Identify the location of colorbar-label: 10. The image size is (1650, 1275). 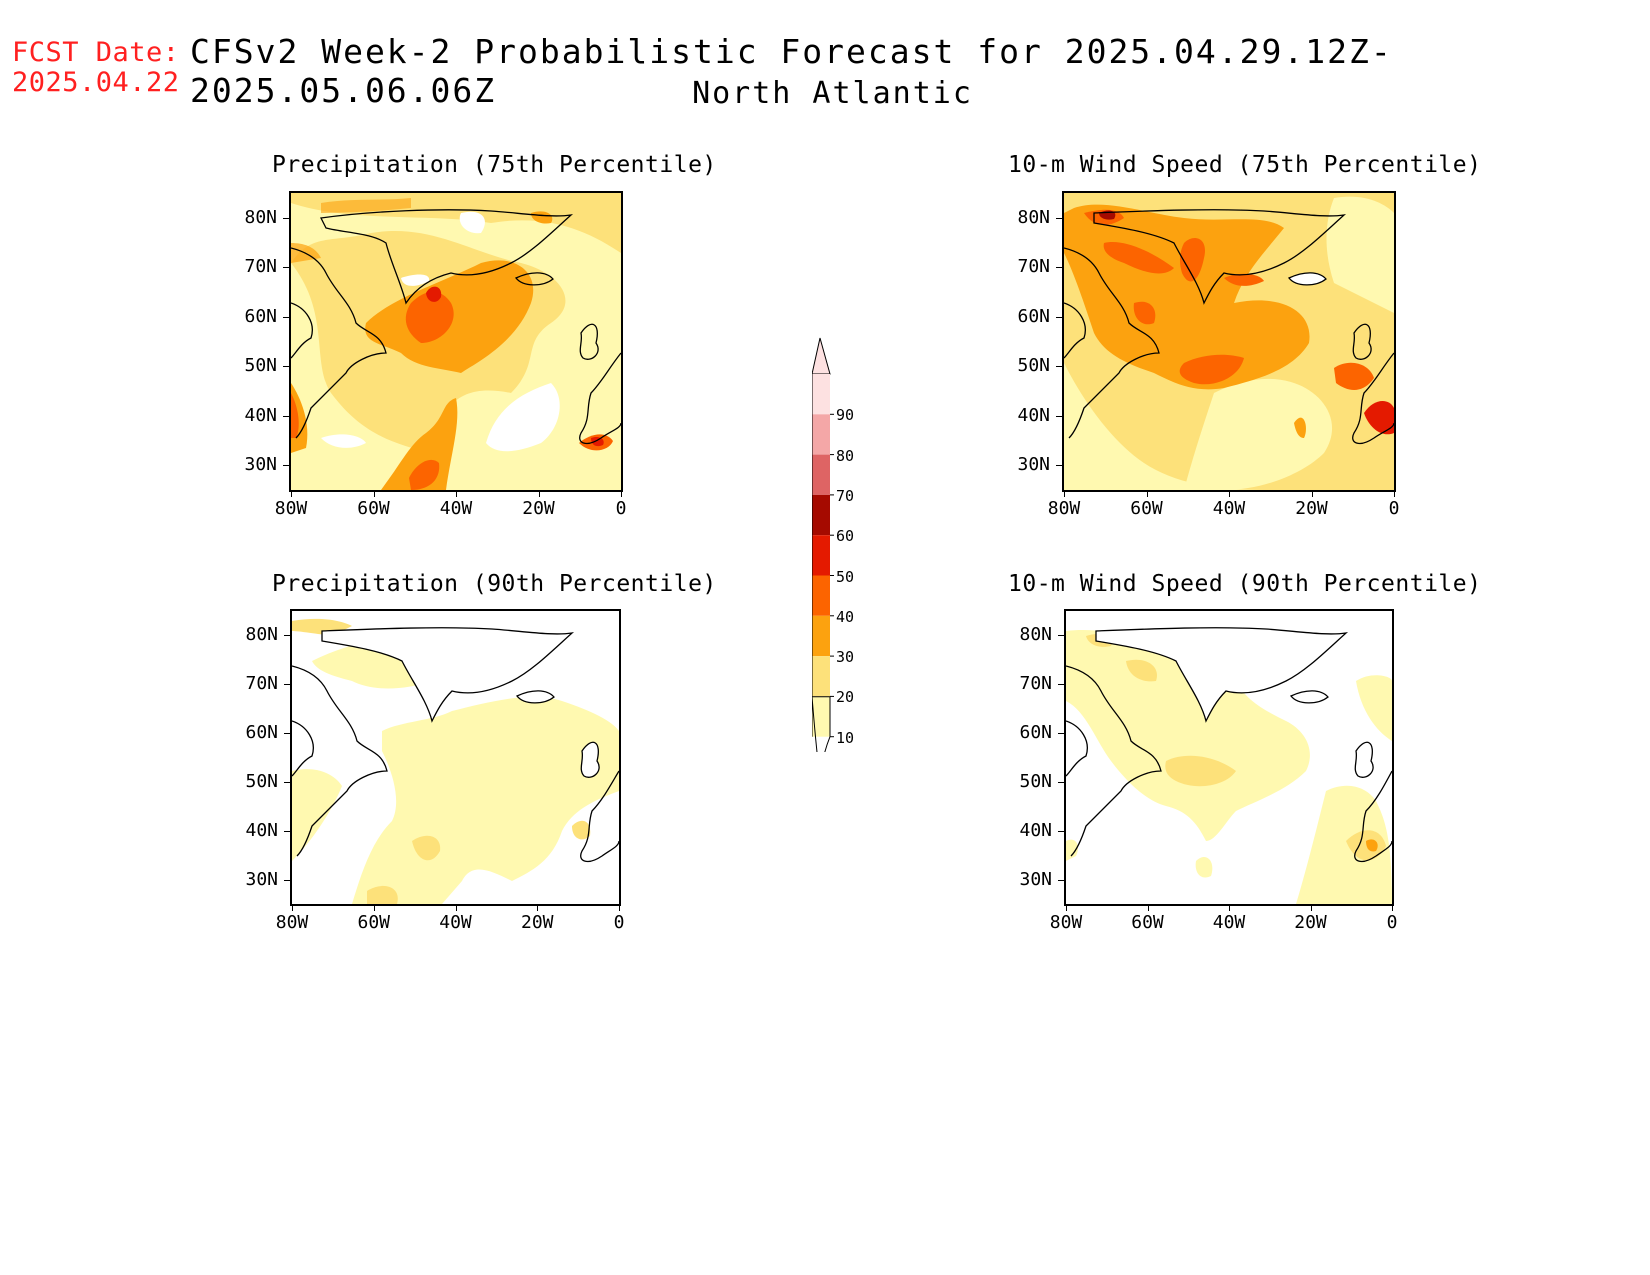
(845, 737).